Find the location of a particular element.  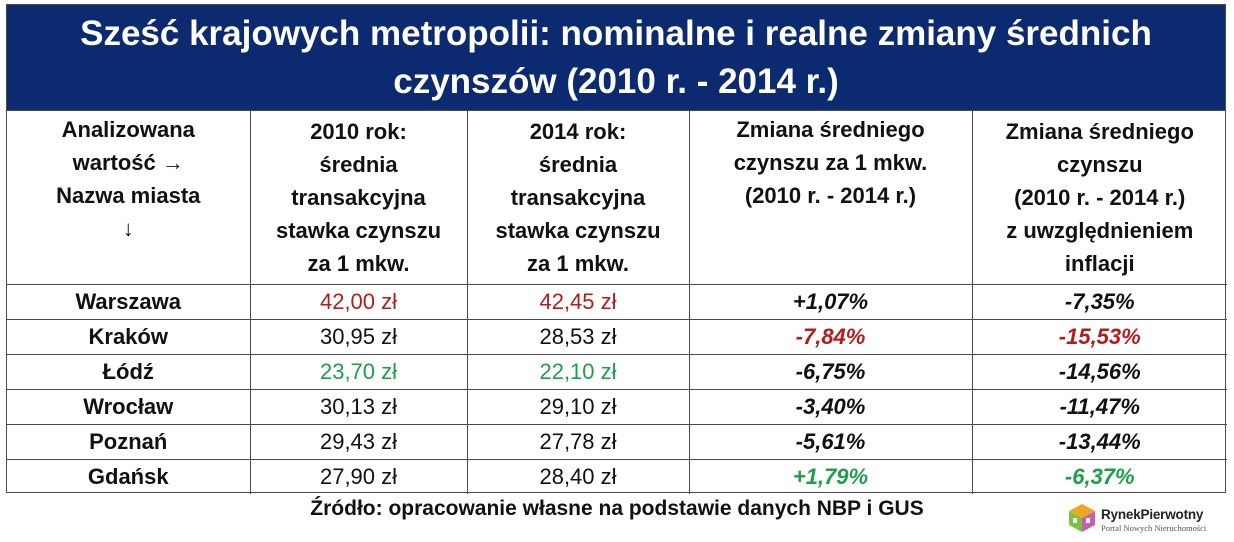

table-row: Warszawa 42,00 zł 42,45 zł +1,07% -7,35% is located at coordinates (617, 302).